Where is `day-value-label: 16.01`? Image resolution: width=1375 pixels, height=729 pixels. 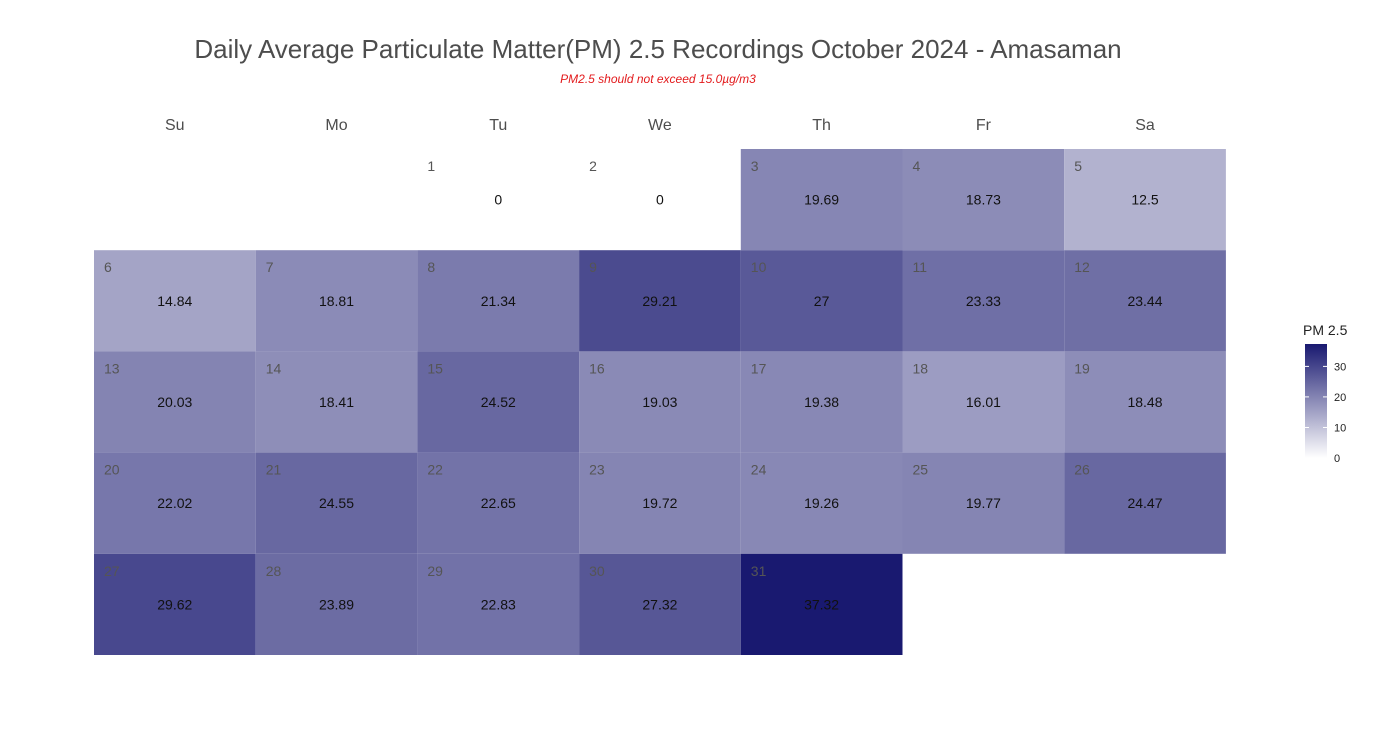 day-value-label: 16.01 is located at coordinates (983, 402).